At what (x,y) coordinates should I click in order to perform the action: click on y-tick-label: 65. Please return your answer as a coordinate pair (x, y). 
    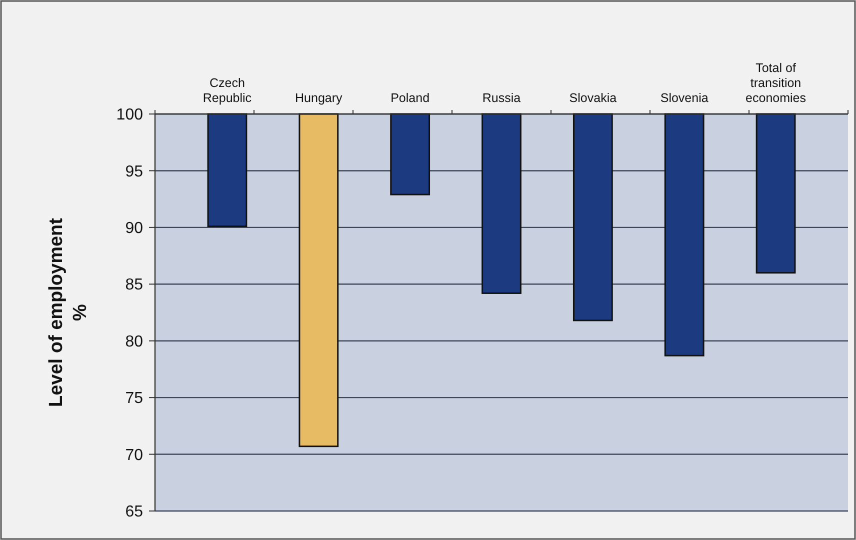
    Looking at the image, I should click on (134, 512).